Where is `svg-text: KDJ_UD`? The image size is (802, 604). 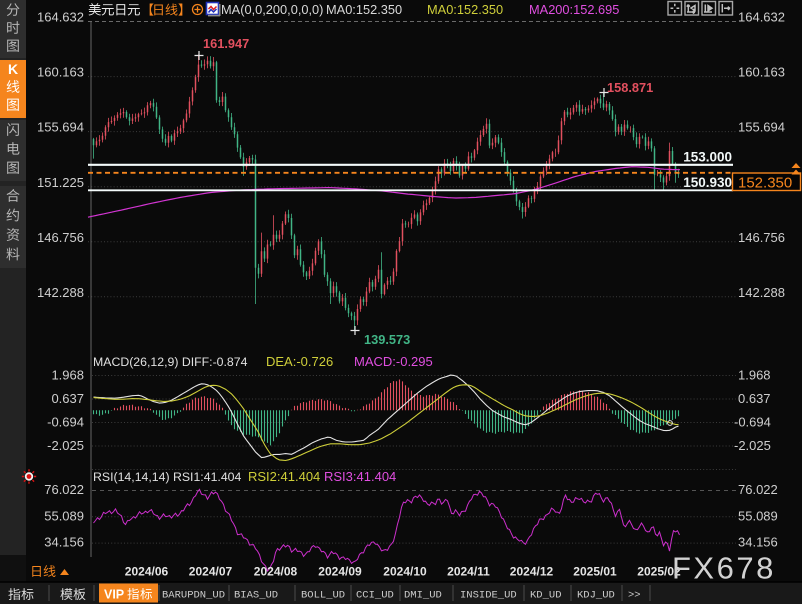 svg-text: KDJ_UD is located at coordinates (596, 596).